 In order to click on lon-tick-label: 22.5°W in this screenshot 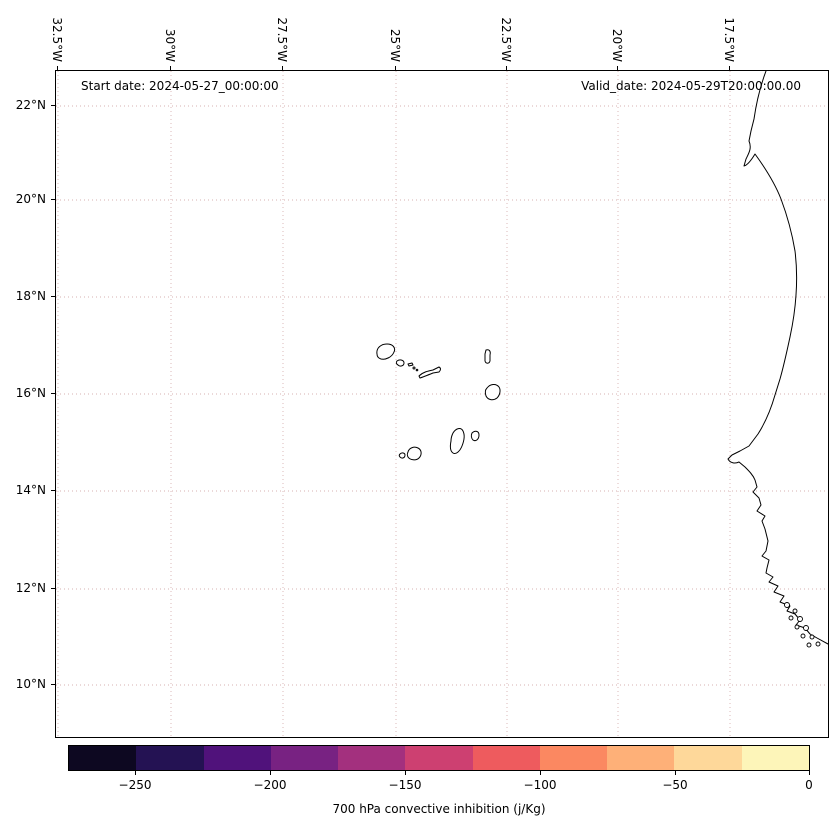, I will do `click(506, 39)`.